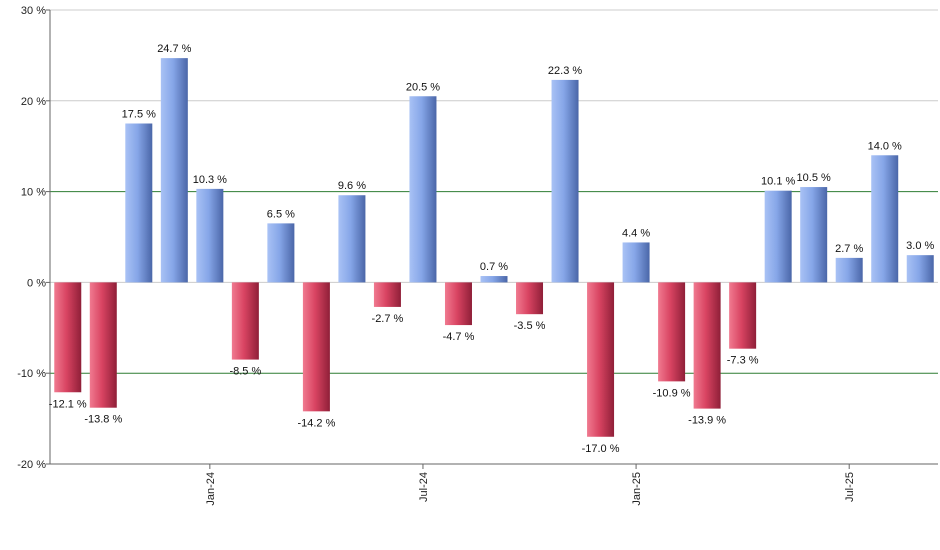 The width and height of the screenshot is (940, 550). I want to click on x-tick-label: Jul-25, so click(850, 487).